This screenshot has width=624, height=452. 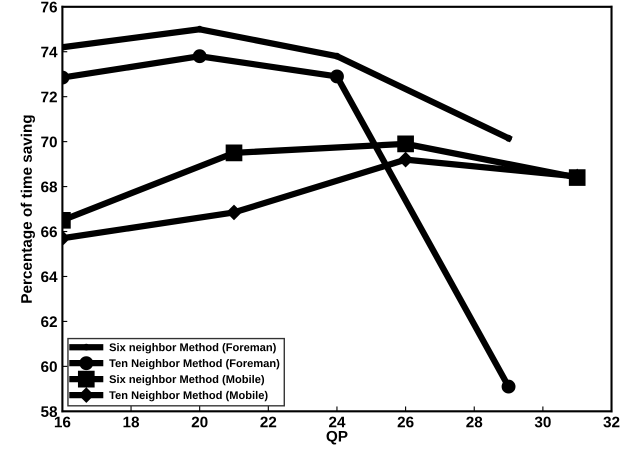 What do you see at coordinates (406, 422) in the screenshot?
I see `x-tick-label: 26` at bounding box center [406, 422].